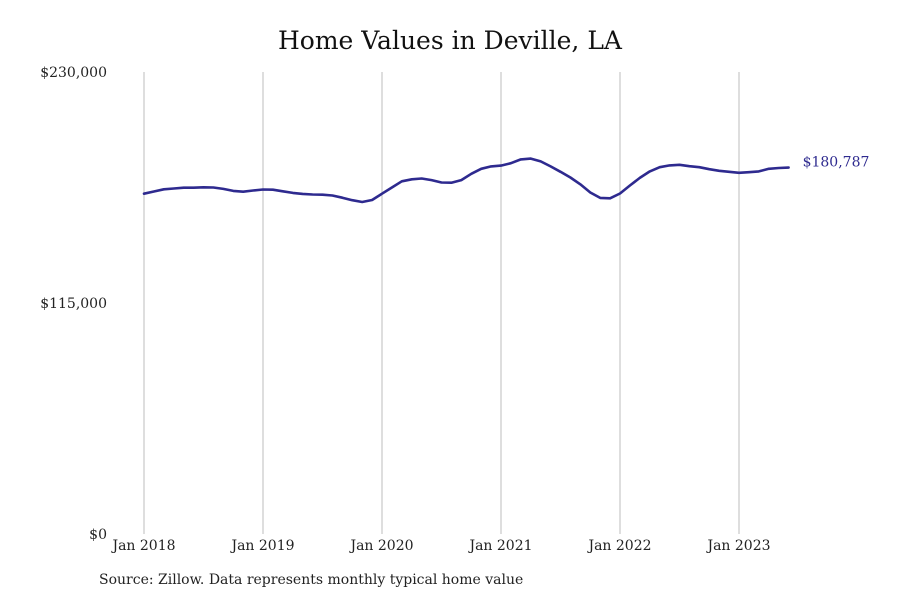 This screenshot has width=900, height=600. I want to click on x-tick-label: Jan 2023, so click(737, 546).